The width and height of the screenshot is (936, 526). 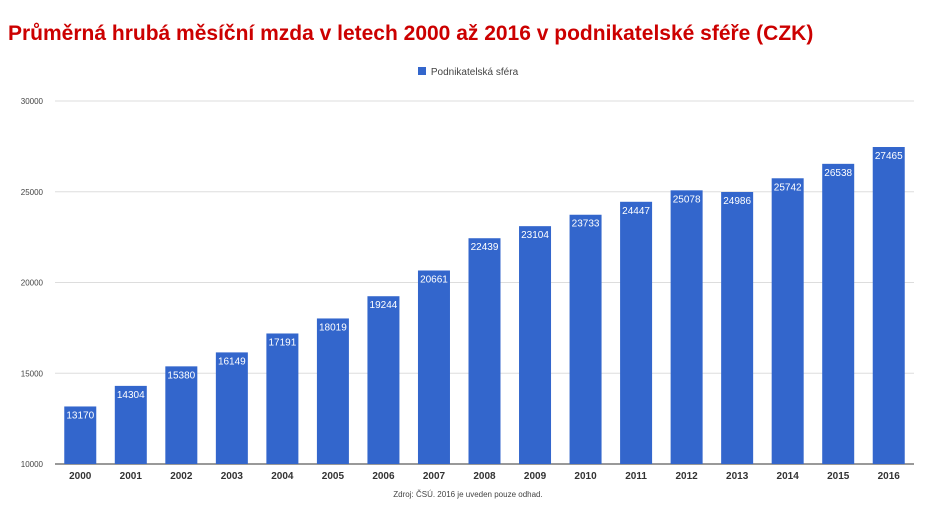 What do you see at coordinates (636, 211) in the screenshot?
I see `data-label: 24447` at bounding box center [636, 211].